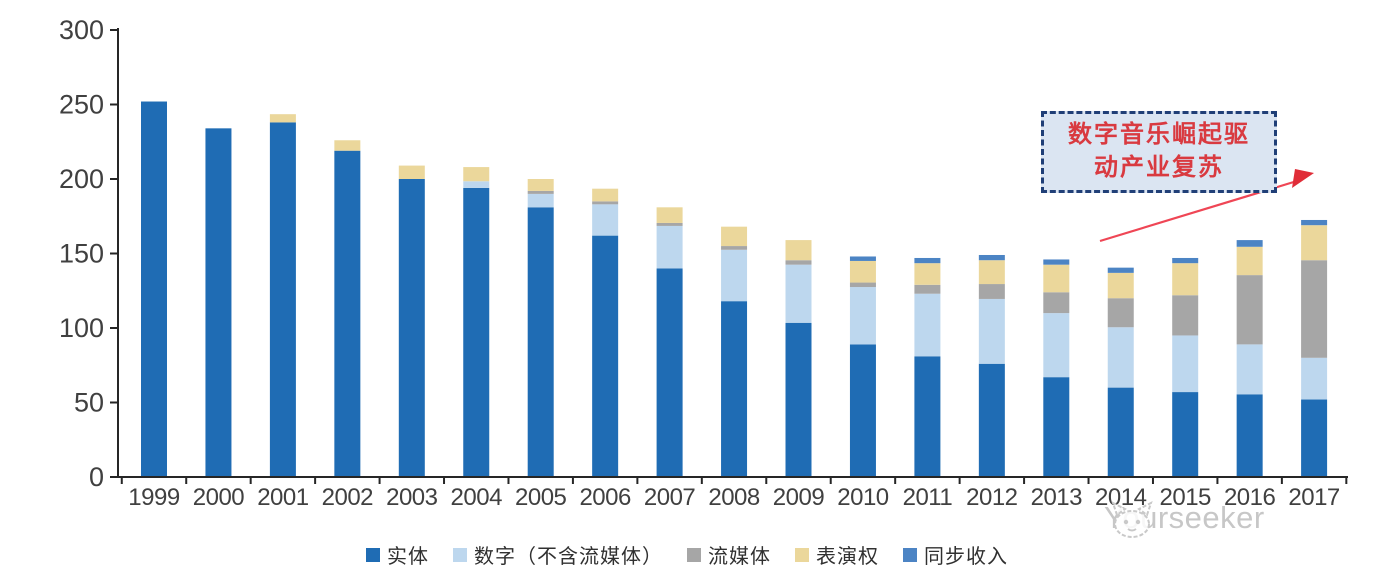  What do you see at coordinates (1159, 152) in the screenshot?
I see `annotation-callout-box: 数字音乐崛起驱 动产业复苏` at bounding box center [1159, 152].